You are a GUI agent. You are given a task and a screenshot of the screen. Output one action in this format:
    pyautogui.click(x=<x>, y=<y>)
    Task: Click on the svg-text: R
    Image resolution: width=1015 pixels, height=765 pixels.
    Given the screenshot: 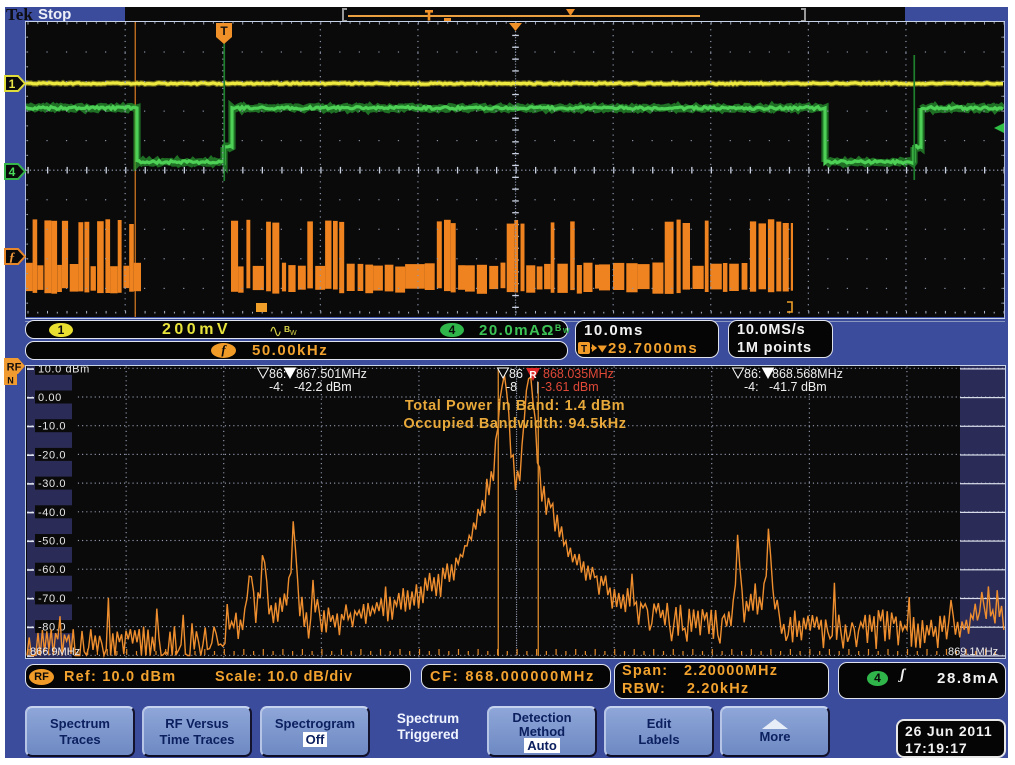 What is the action you would take?
    pyautogui.click(x=533, y=375)
    